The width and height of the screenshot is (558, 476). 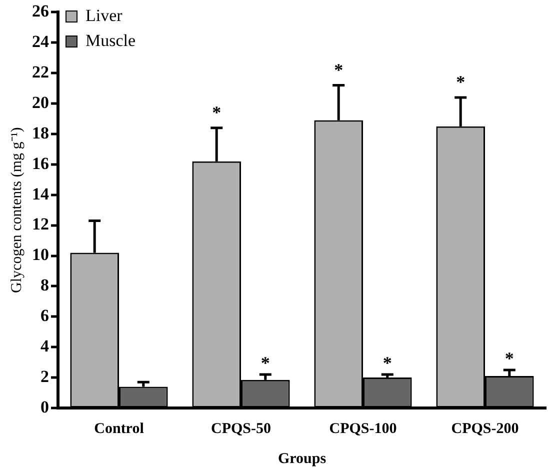 I want to click on y-tick-label: 16, so click(x=40, y=163).